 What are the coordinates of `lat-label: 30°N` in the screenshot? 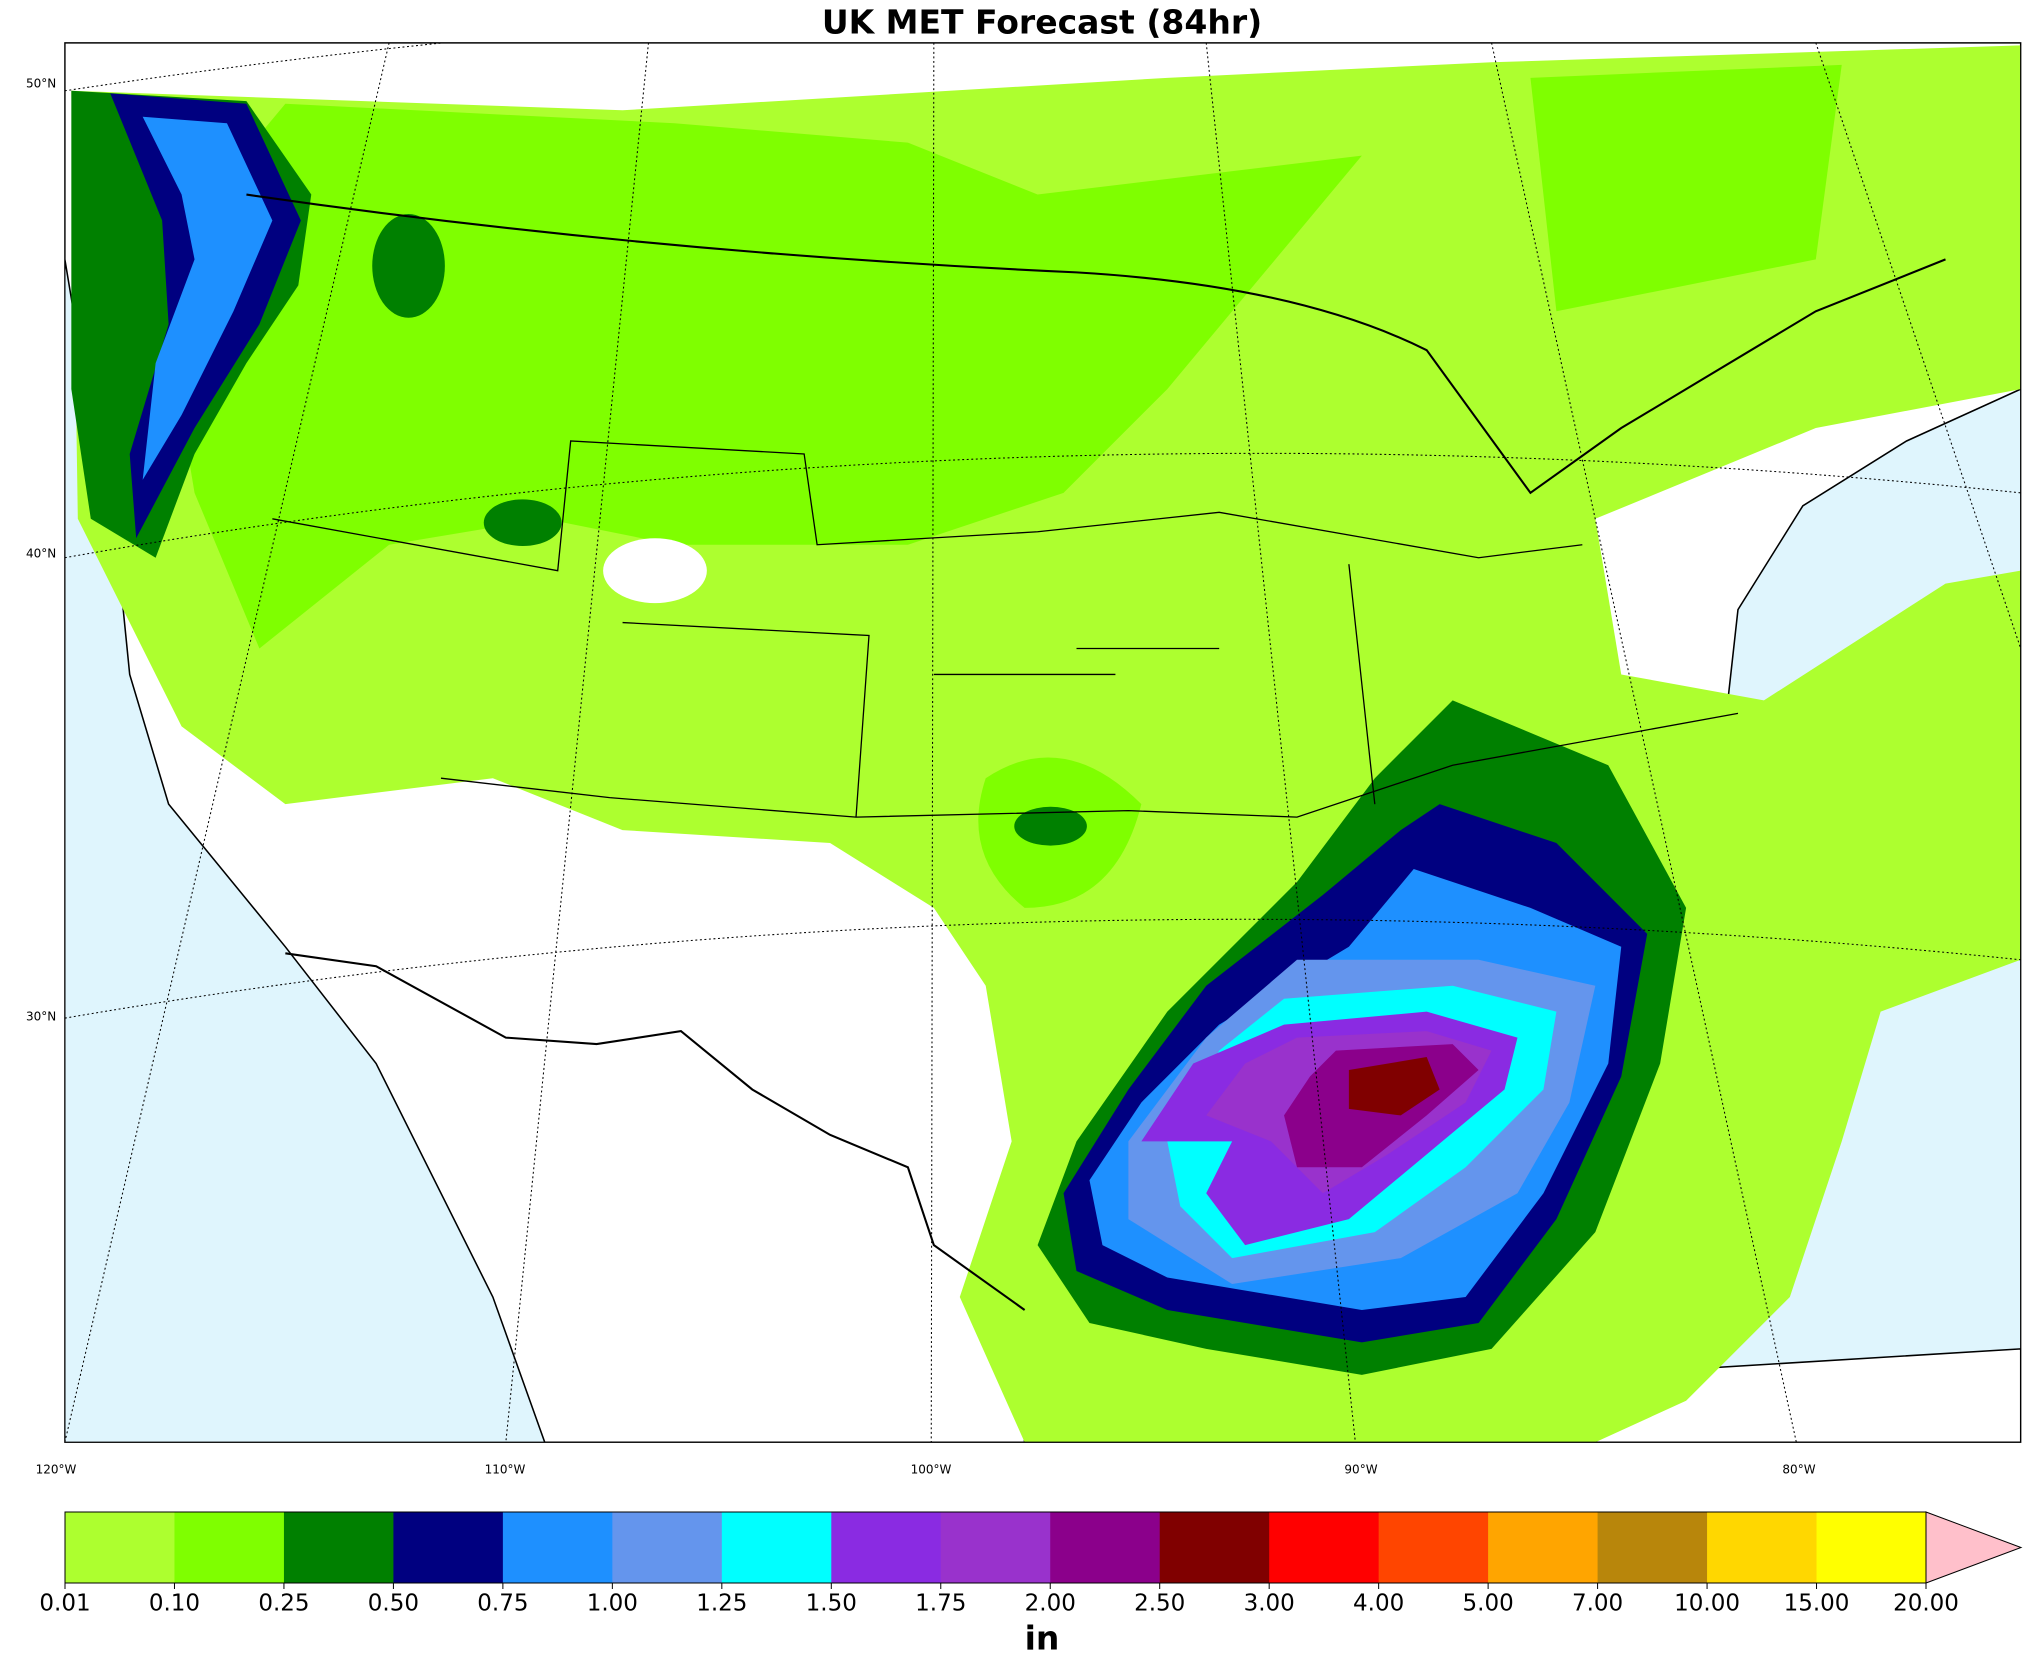 It's located at (41, 1017).